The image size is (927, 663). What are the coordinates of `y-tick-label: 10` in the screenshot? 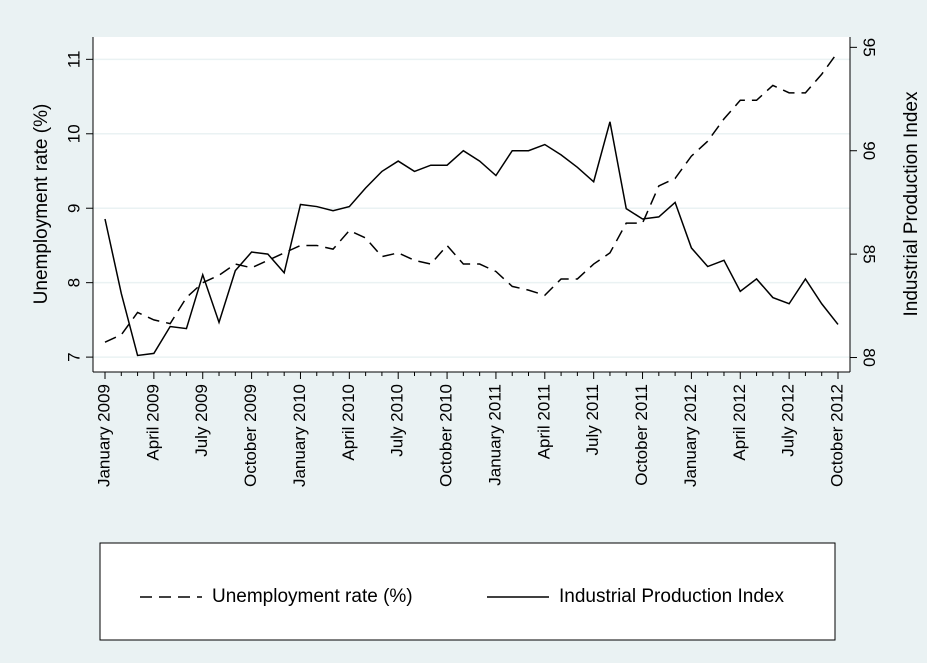 It's located at (73, 133).